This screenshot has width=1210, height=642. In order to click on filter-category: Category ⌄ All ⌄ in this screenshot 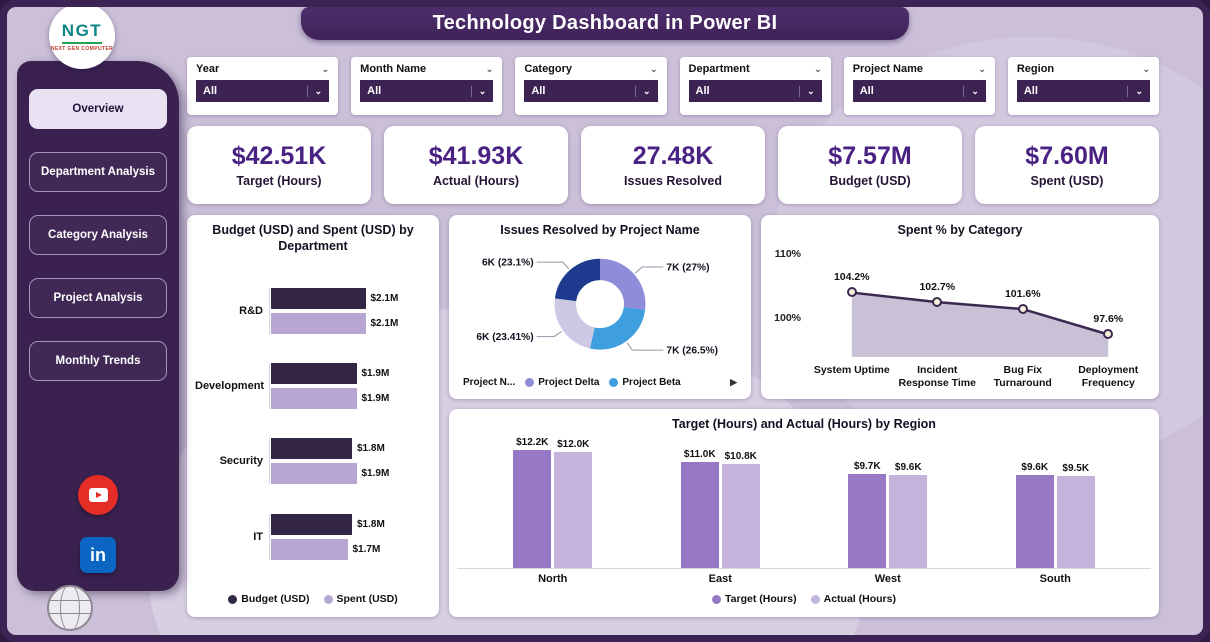, I will do `click(591, 86)`.